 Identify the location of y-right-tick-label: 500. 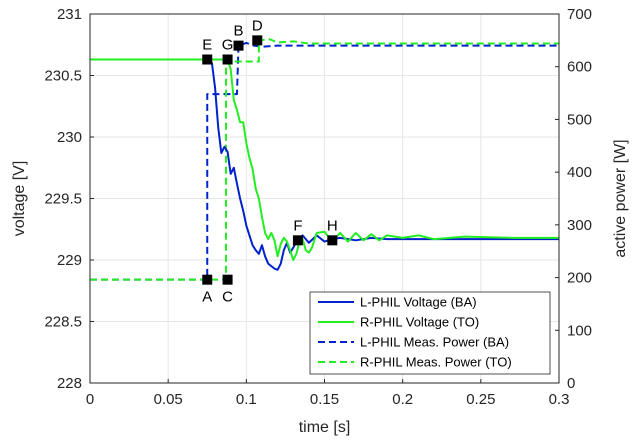
(579, 119).